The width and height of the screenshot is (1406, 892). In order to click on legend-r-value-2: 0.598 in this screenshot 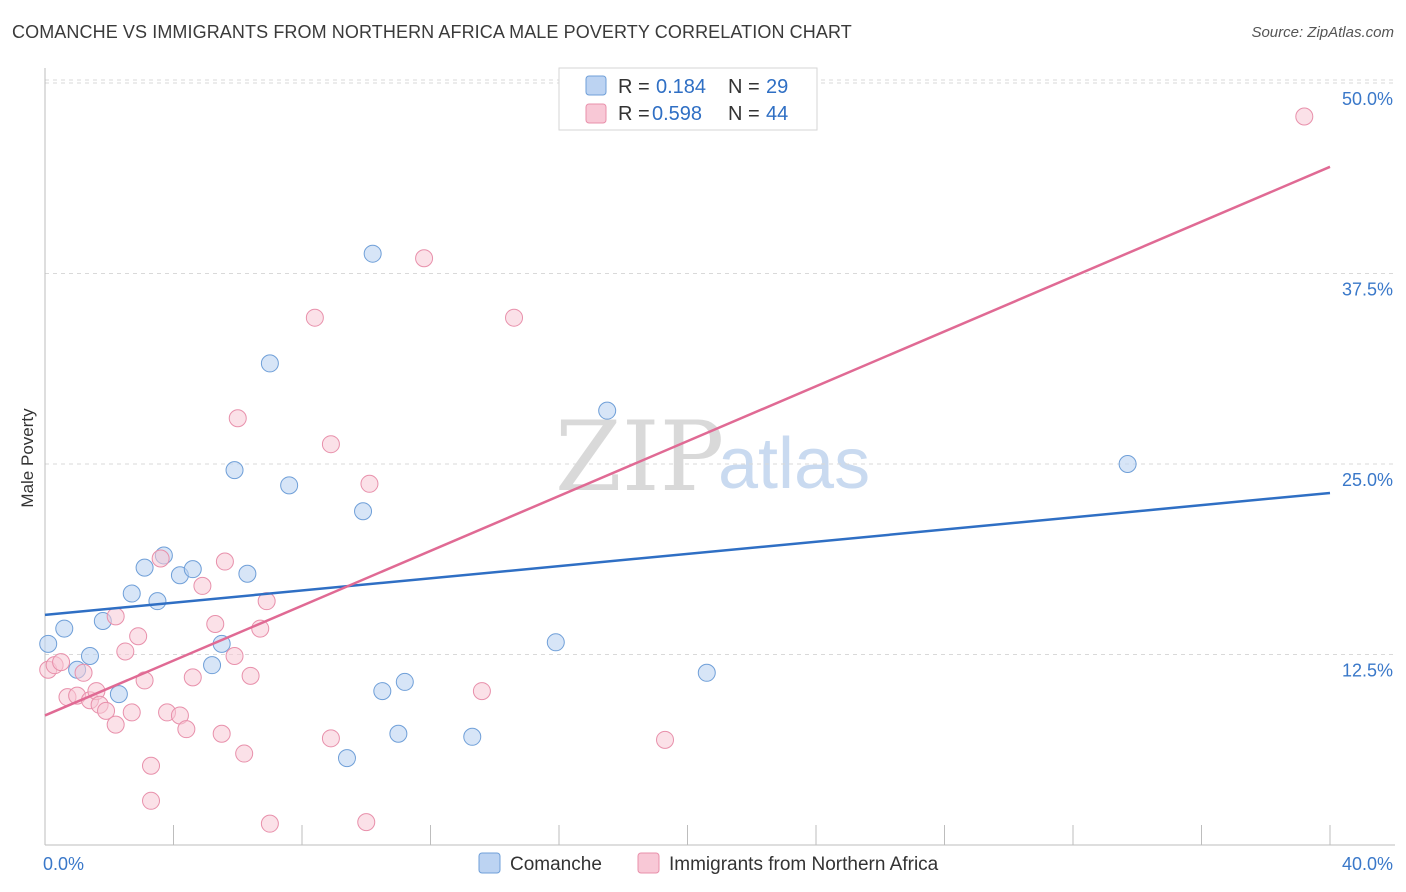, I will do `click(677, 114)`.